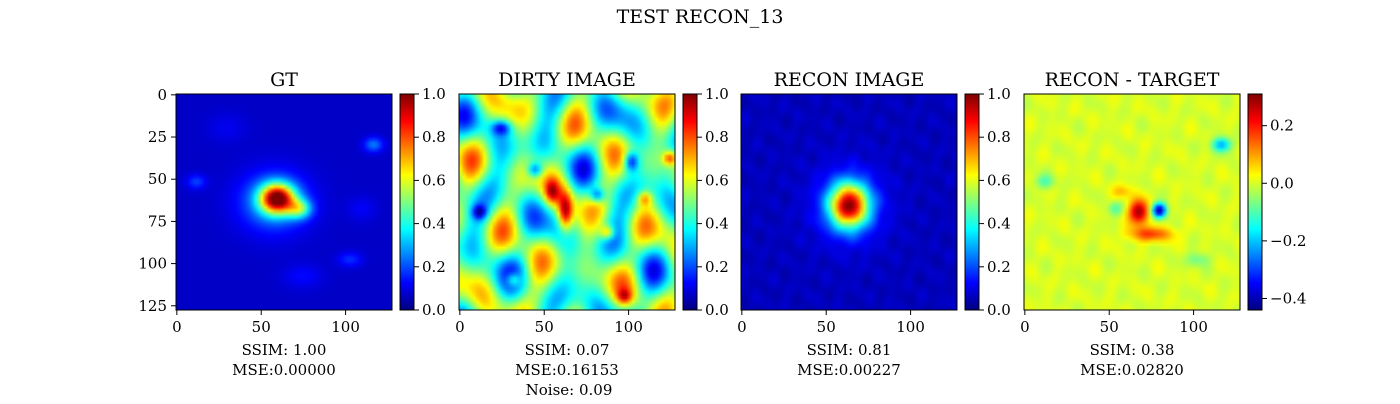 Image resolution: width=1400 pixels, height=404 pixels. I want to click on y-tick-label: 0, so click(162, 95).